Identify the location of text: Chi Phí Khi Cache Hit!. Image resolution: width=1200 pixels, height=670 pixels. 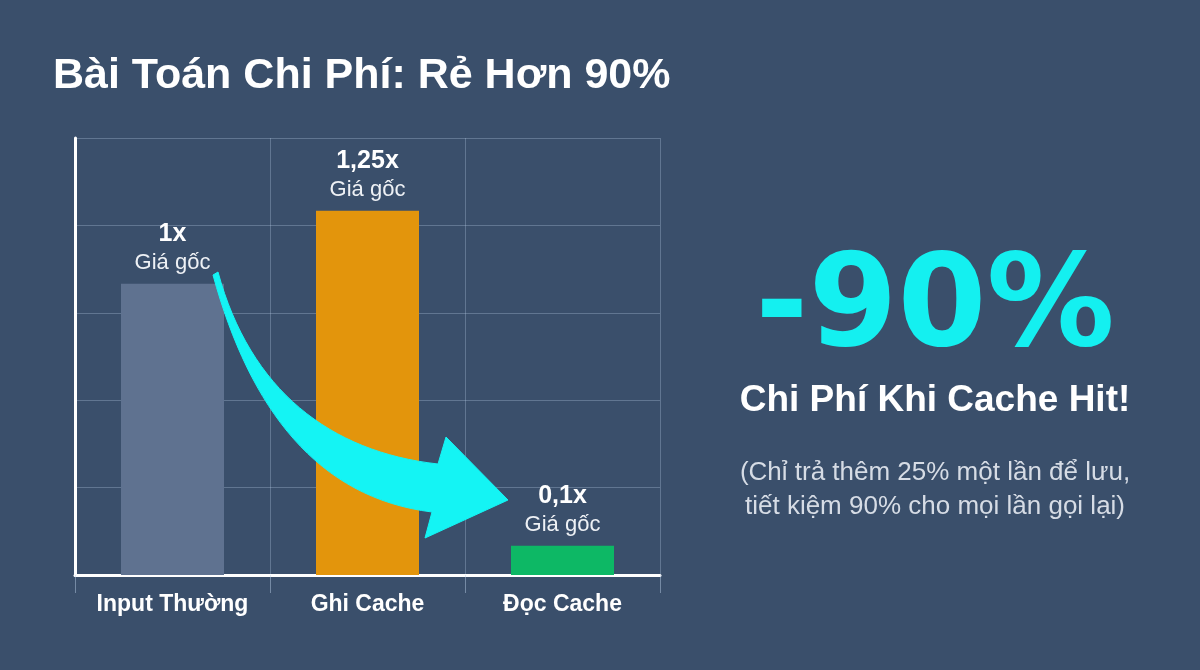
(935, 398).